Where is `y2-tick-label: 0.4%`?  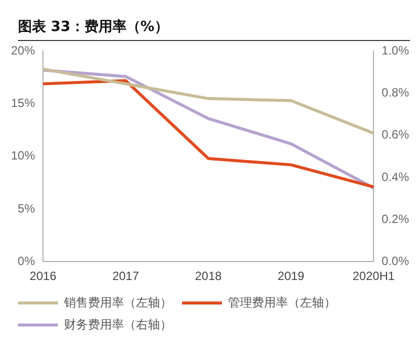 y2-tick-label: 0.4% is located at coordinates (396, 177).